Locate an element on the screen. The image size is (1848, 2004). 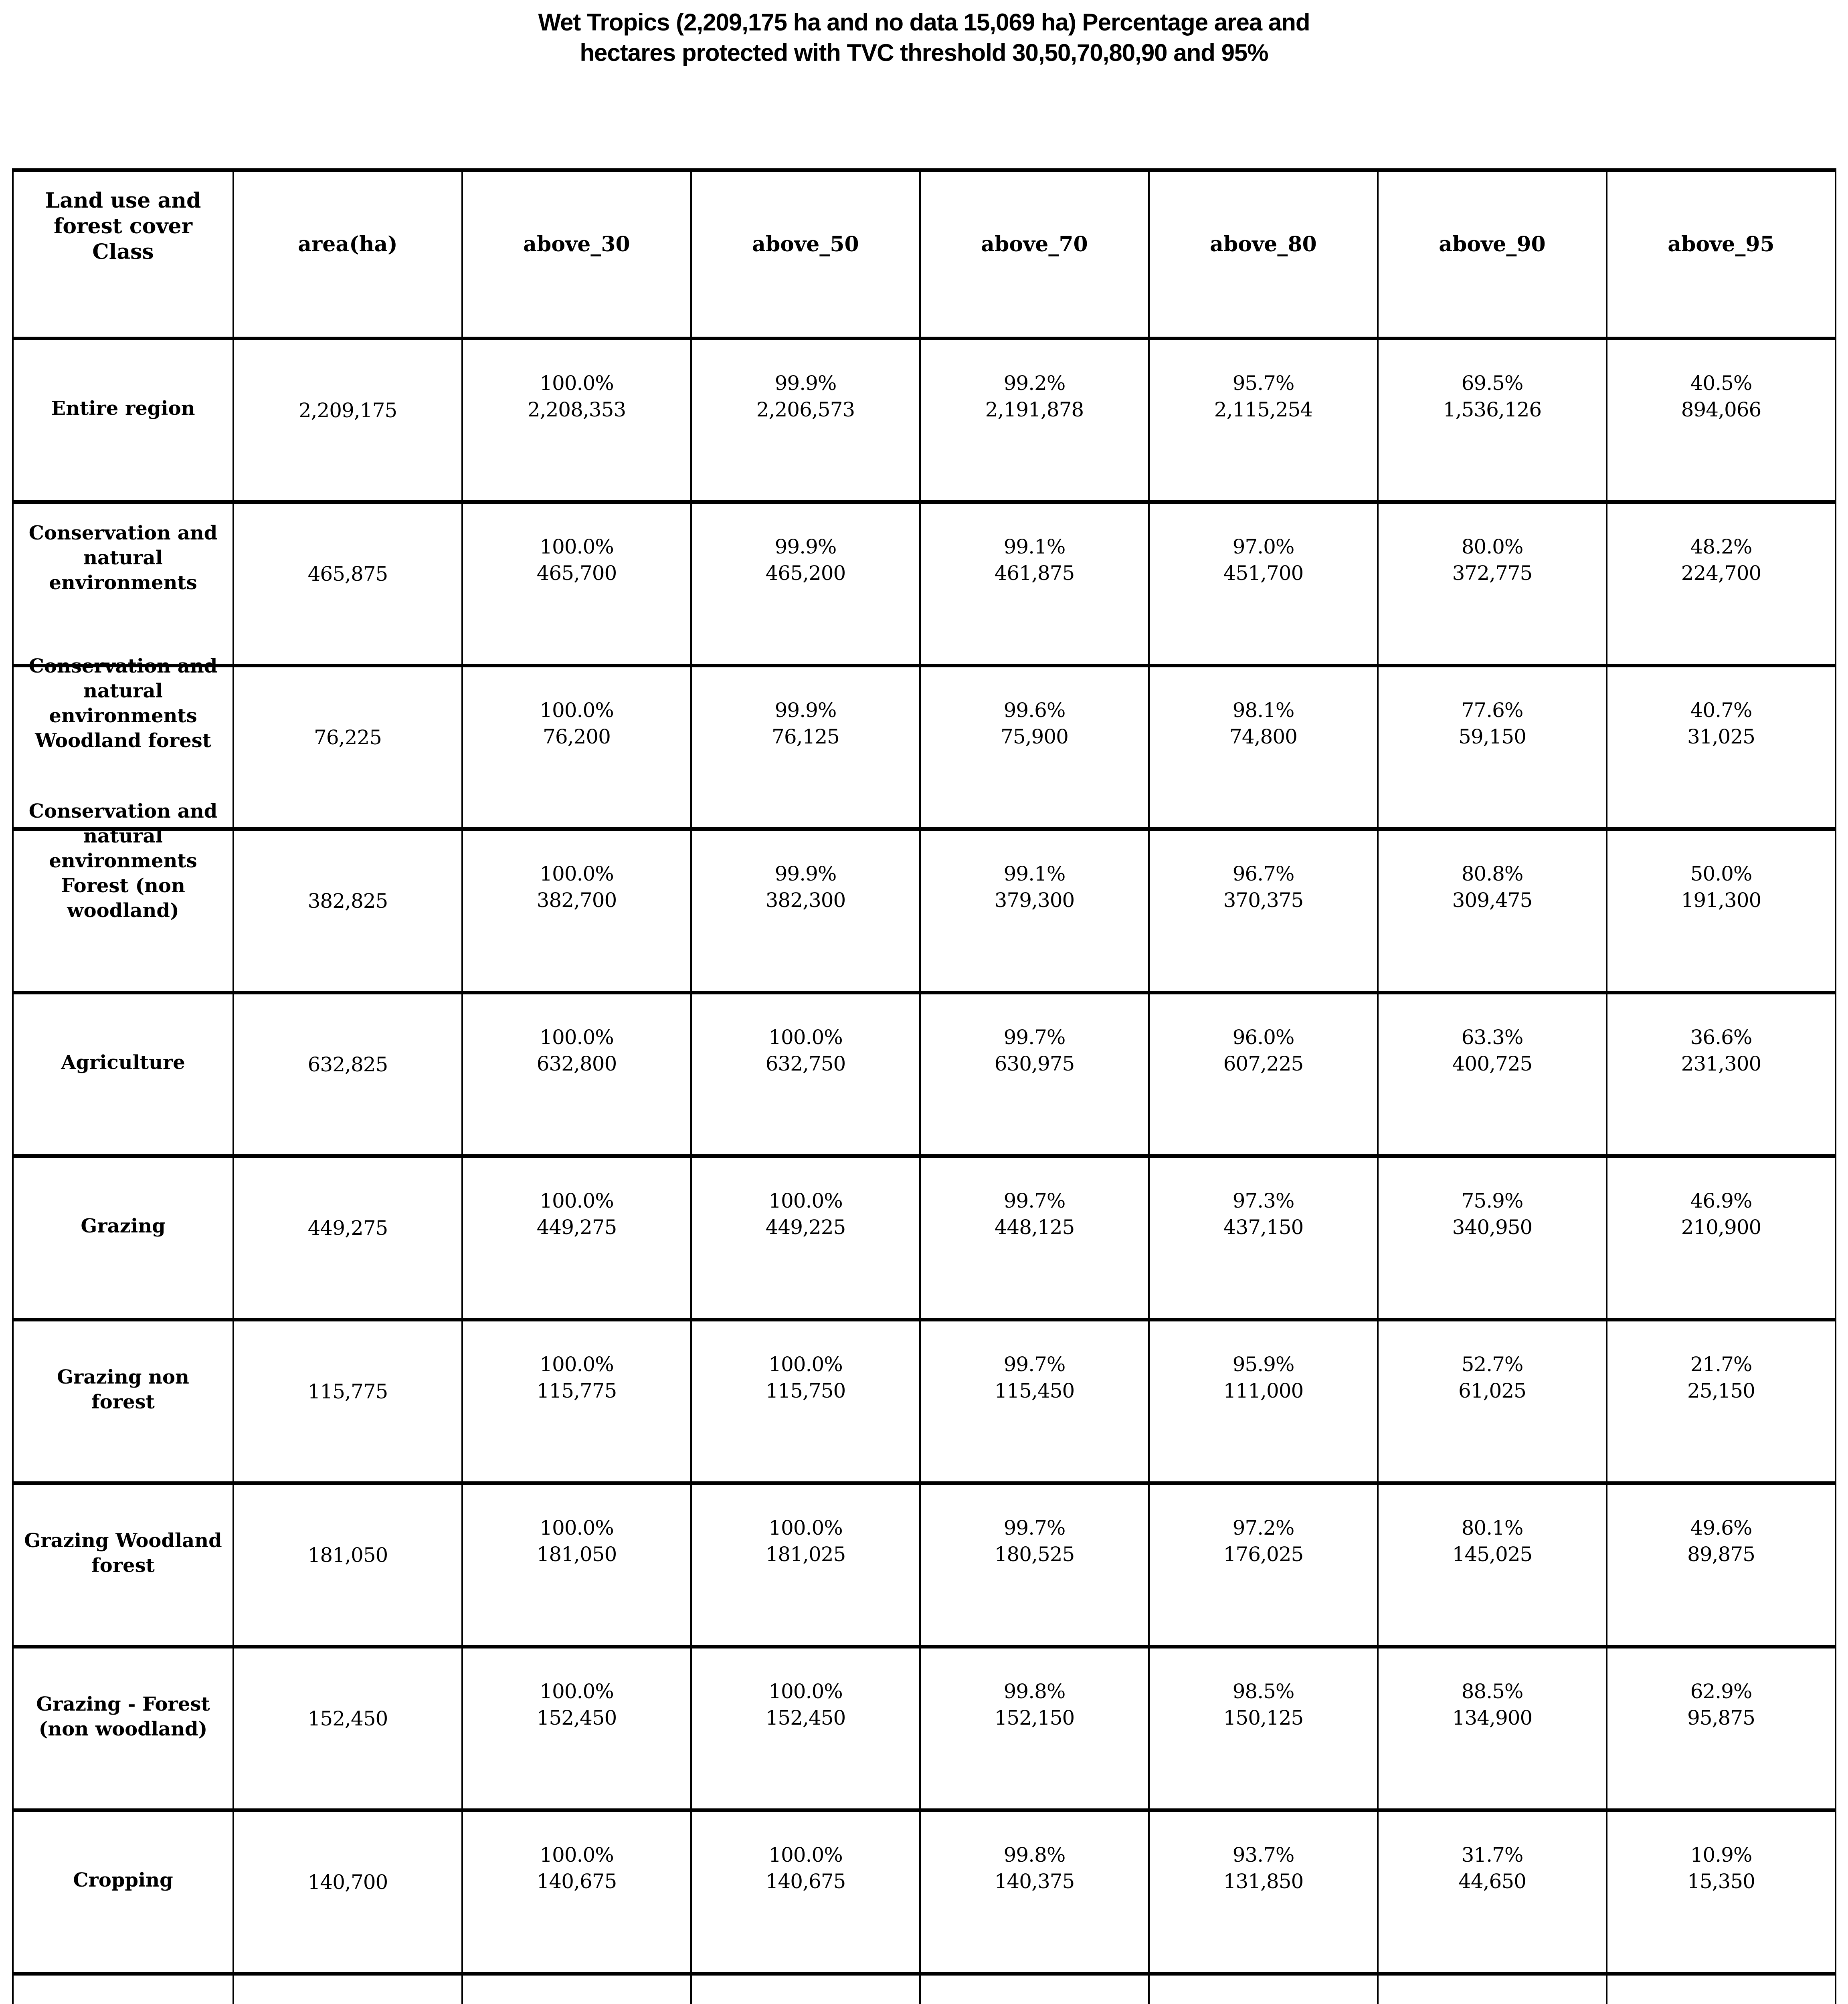
hectares-value: 449,225 is located at coordinates (805, 1227).